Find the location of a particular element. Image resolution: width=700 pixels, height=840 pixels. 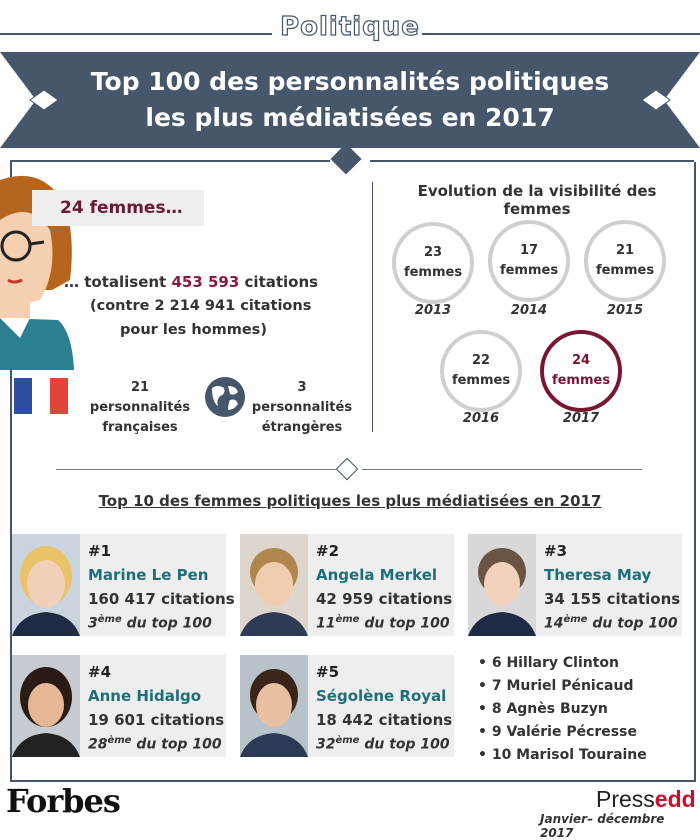

french-flag-icon is located at coordinates (41, 396).